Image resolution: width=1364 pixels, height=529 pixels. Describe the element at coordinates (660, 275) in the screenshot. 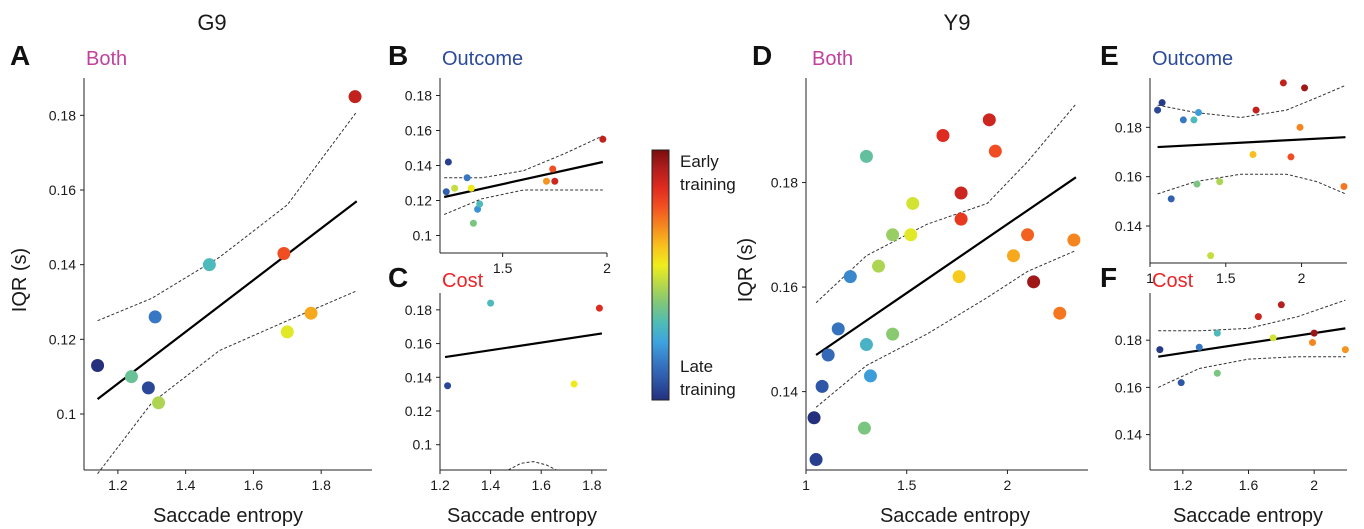

I see `colorbar-gradient` at that location.